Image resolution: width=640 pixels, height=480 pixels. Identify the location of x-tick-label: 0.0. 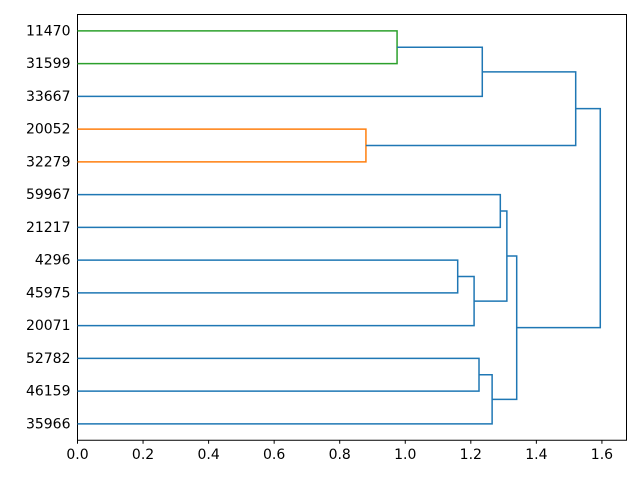
(77, 455).